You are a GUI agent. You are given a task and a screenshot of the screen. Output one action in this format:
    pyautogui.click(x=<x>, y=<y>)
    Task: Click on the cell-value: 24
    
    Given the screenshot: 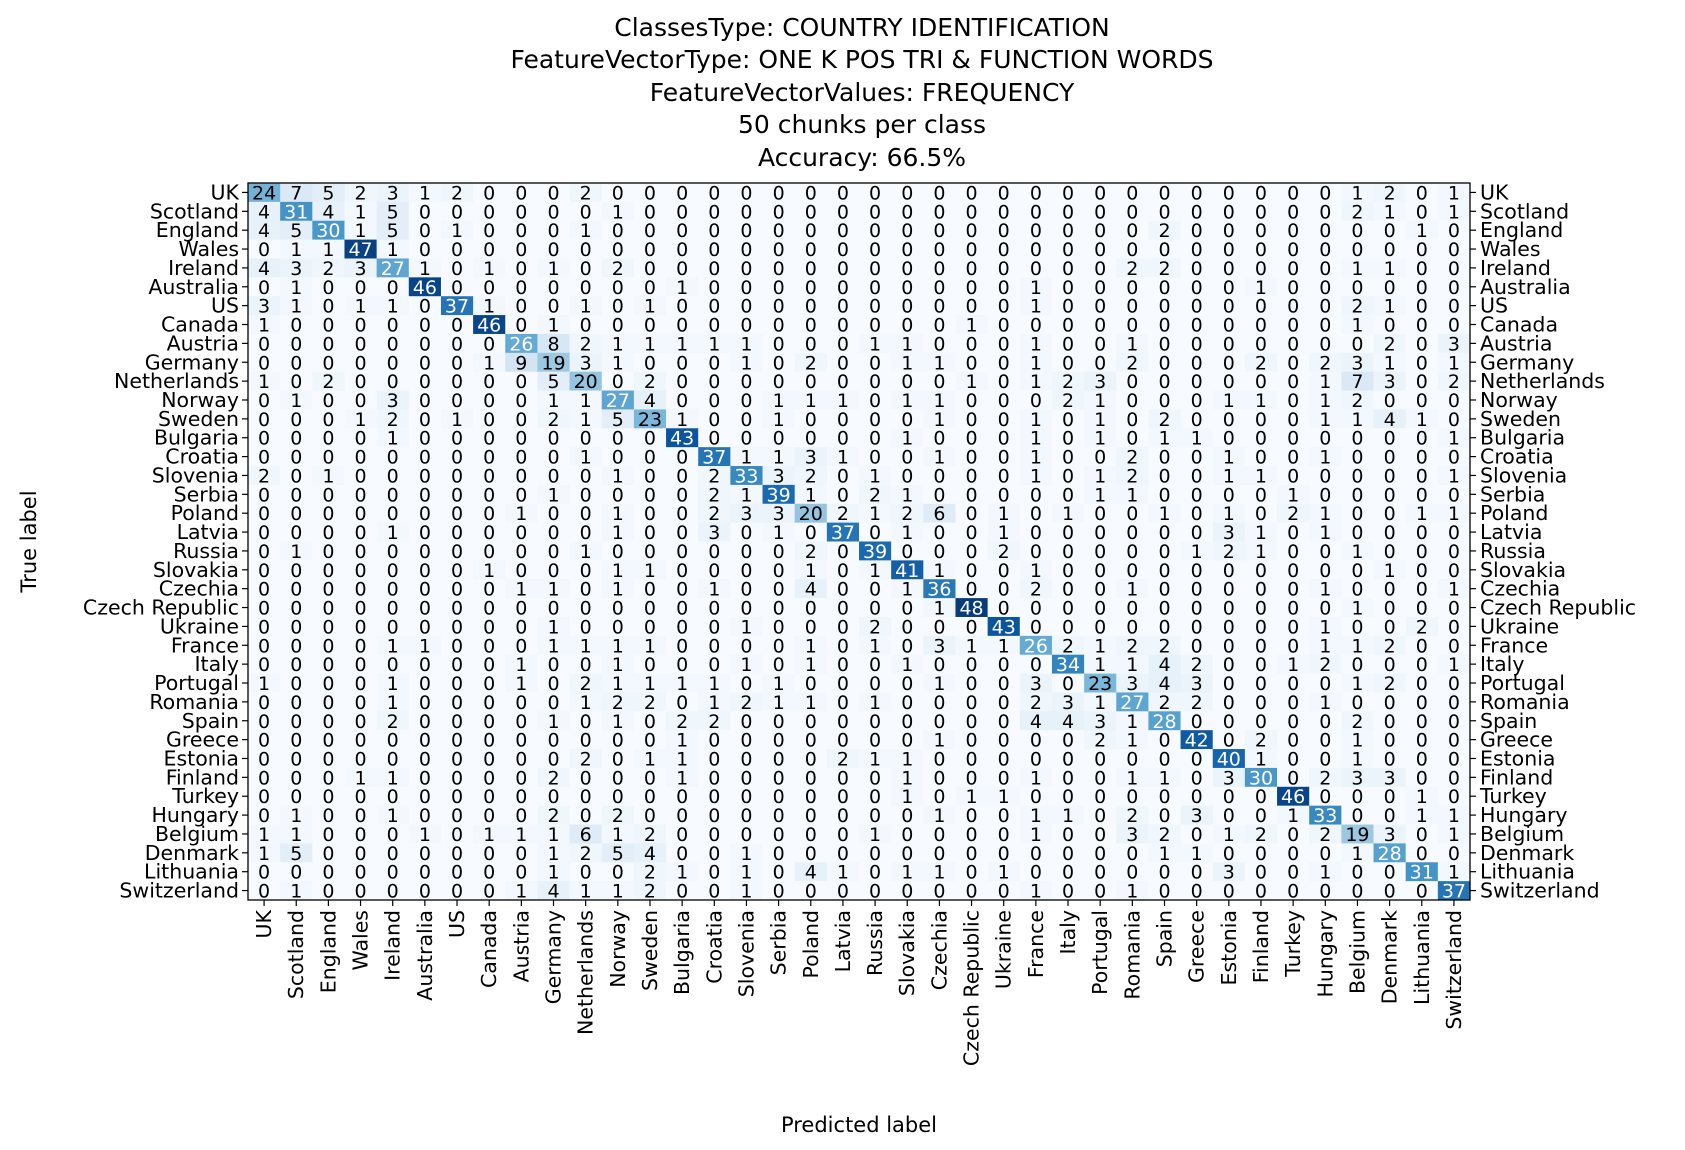 What is the action you would take?
    pyautogui.click(x=264, y=193)
    